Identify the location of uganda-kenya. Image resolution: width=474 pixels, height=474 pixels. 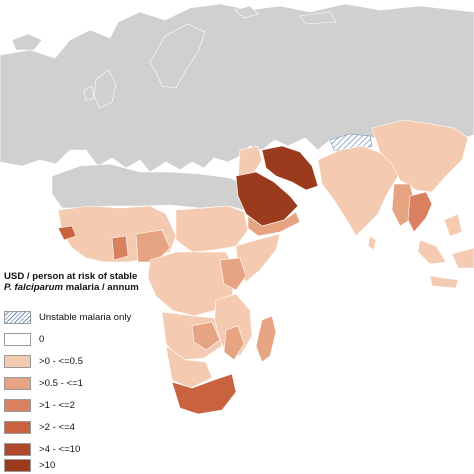
(233, 274).